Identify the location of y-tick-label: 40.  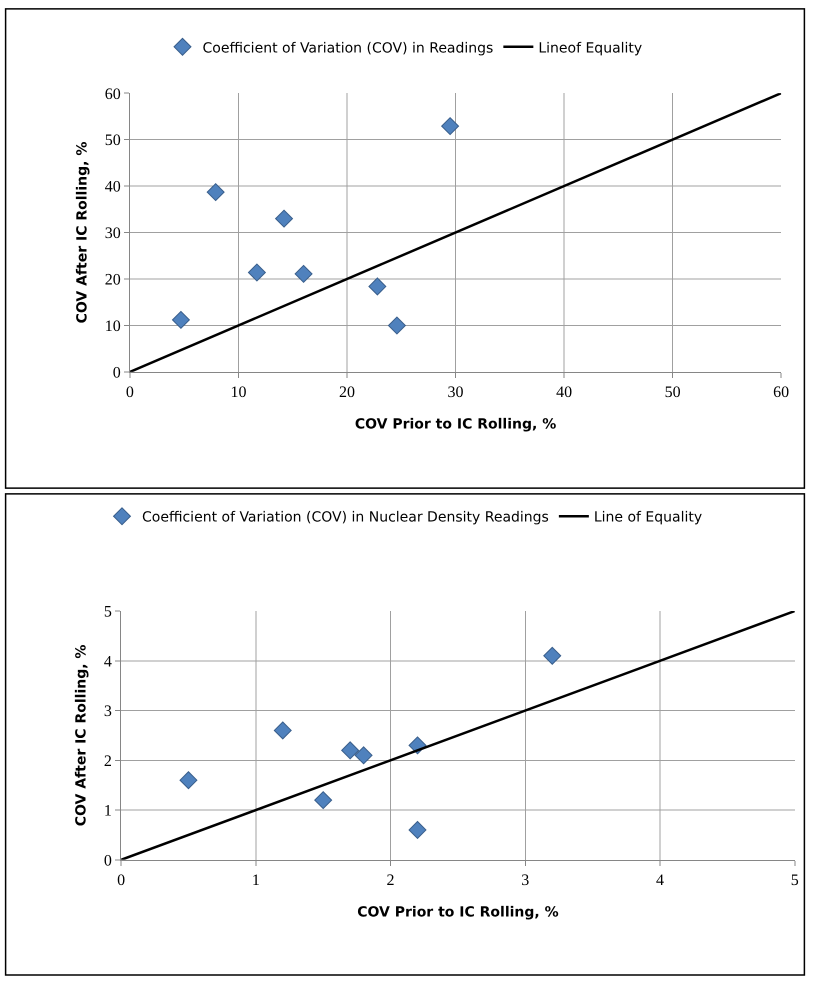
(112, 187).